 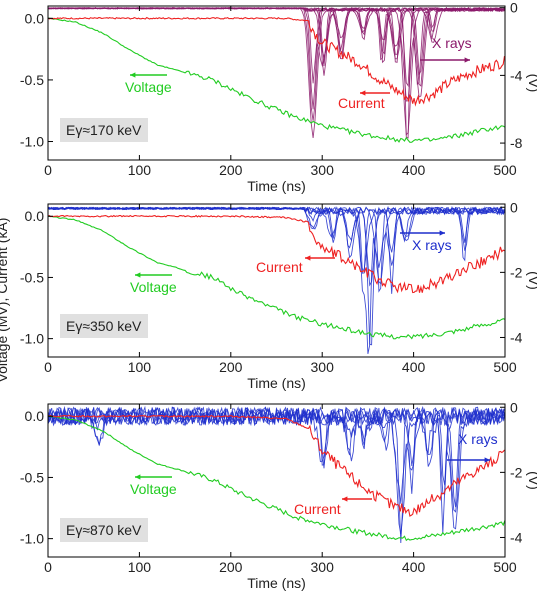 I want to click on energy-badge: Eγ≈170 keV, so click(x=104, y=130).